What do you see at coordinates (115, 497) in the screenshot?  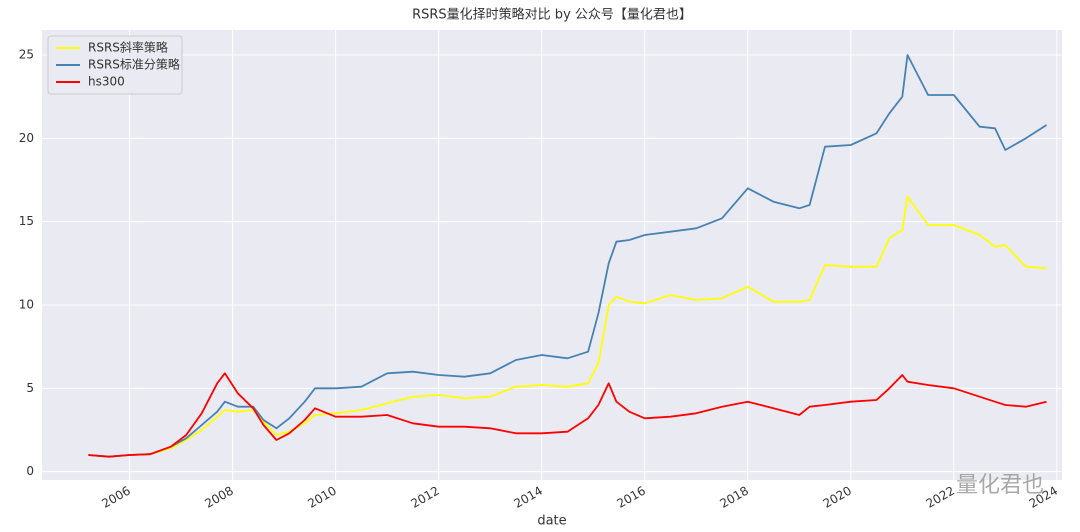 I see `x-tick-label: 2006` at bounding box center [115, 497].